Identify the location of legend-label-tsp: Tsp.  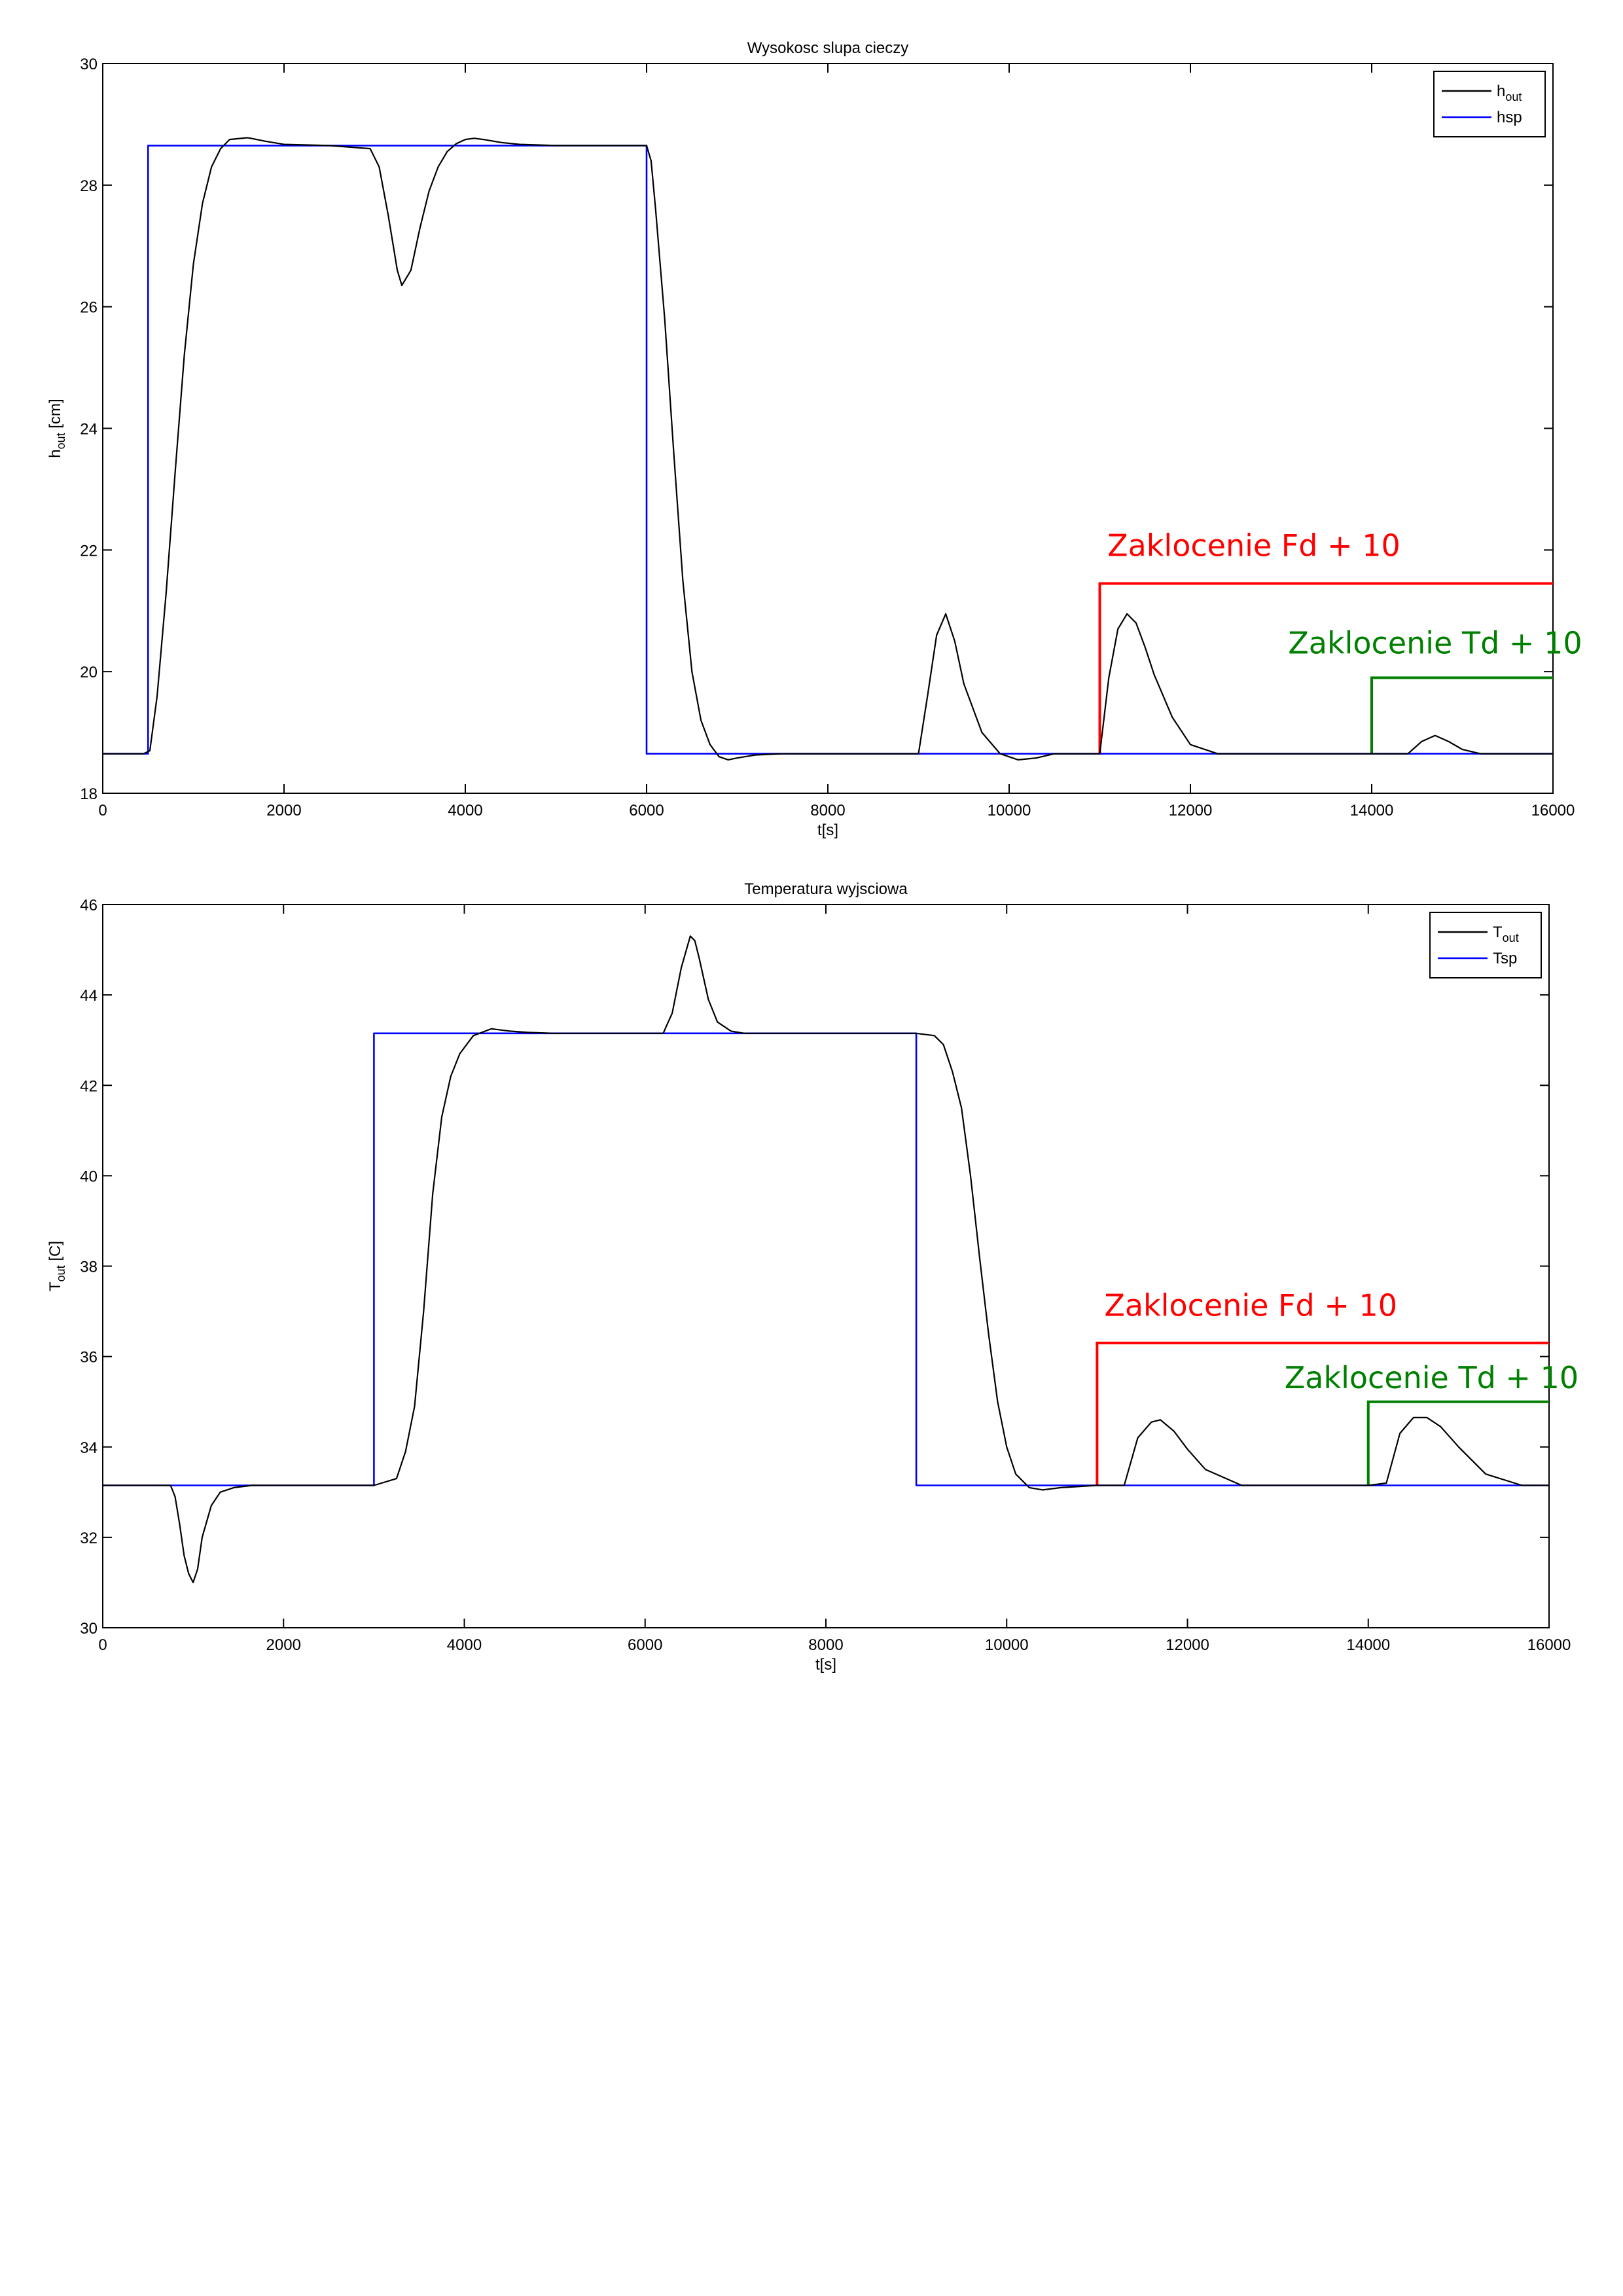
(1505, 958).